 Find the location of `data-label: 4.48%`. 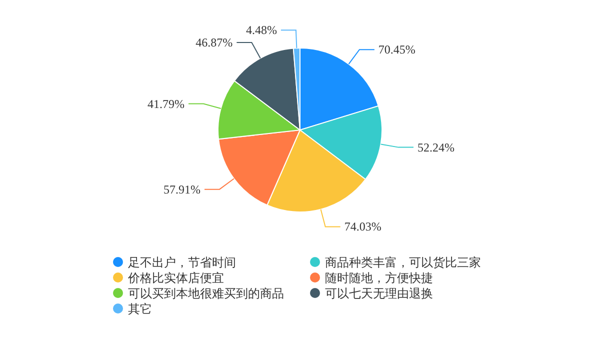

data-label: 4.48% is located at coordinates (261, 30).